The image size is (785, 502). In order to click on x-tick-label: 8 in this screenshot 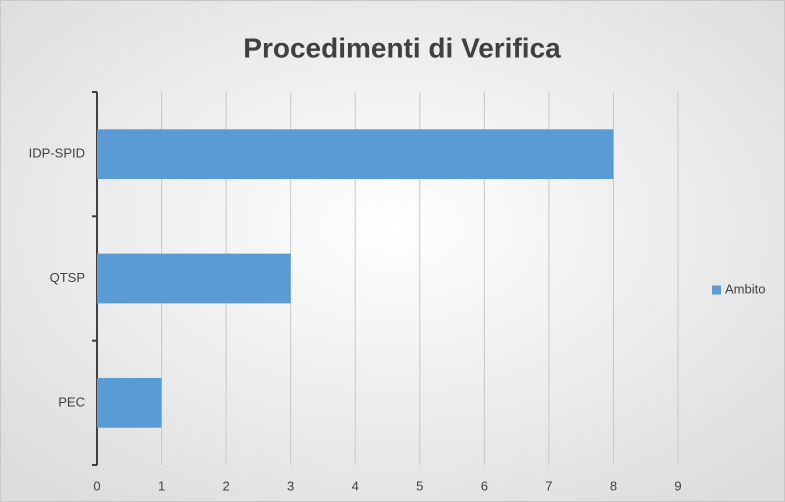, I will do `click(613, 485)`.